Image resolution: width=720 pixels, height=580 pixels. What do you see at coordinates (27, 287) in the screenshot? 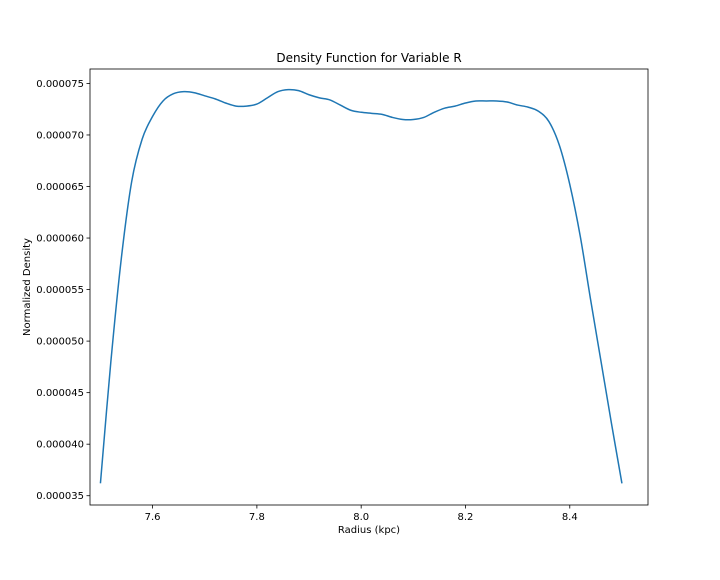
I see `y-axis-label: Normalized Density` at bounding box center [27, 287].